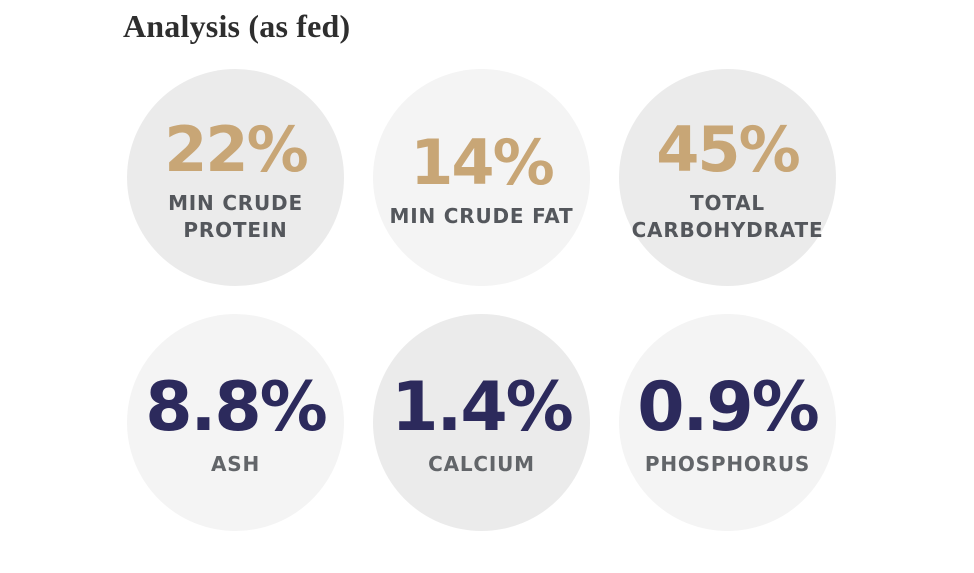 The height and width of the screenshot is (573, 974). I want to click on stat-label-min-crude-fat: MIN CRUDE FAT, so click(481, 216).